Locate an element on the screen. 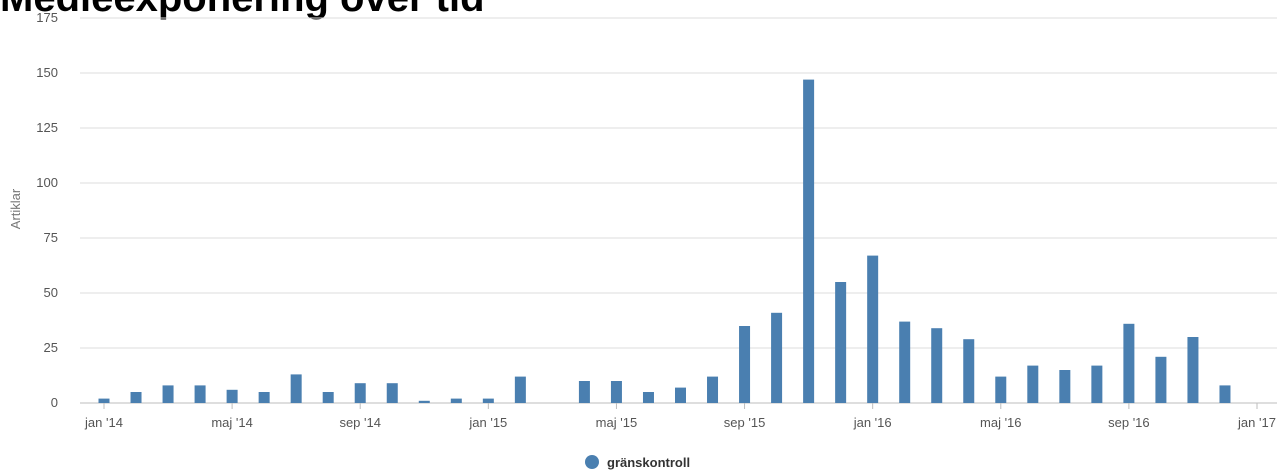  y-tick-label: 125 is located at coordinates (47, 127).